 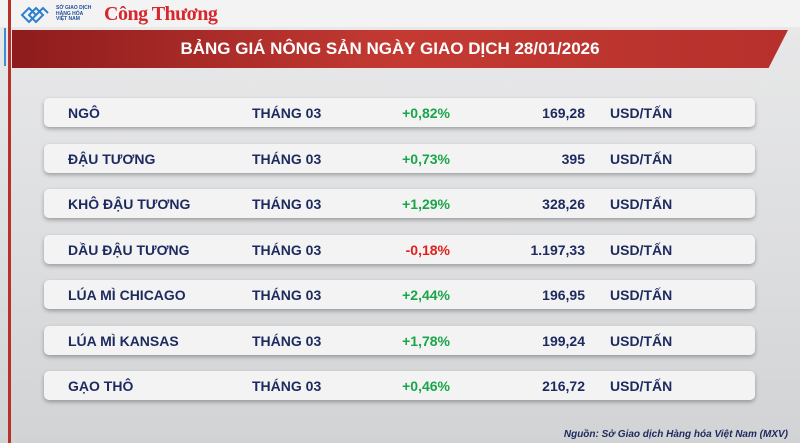 What do you see at coordinates (5, 47) in the screenshot?
I see `left-accent-line-blue` at bounding box center [5, 47].